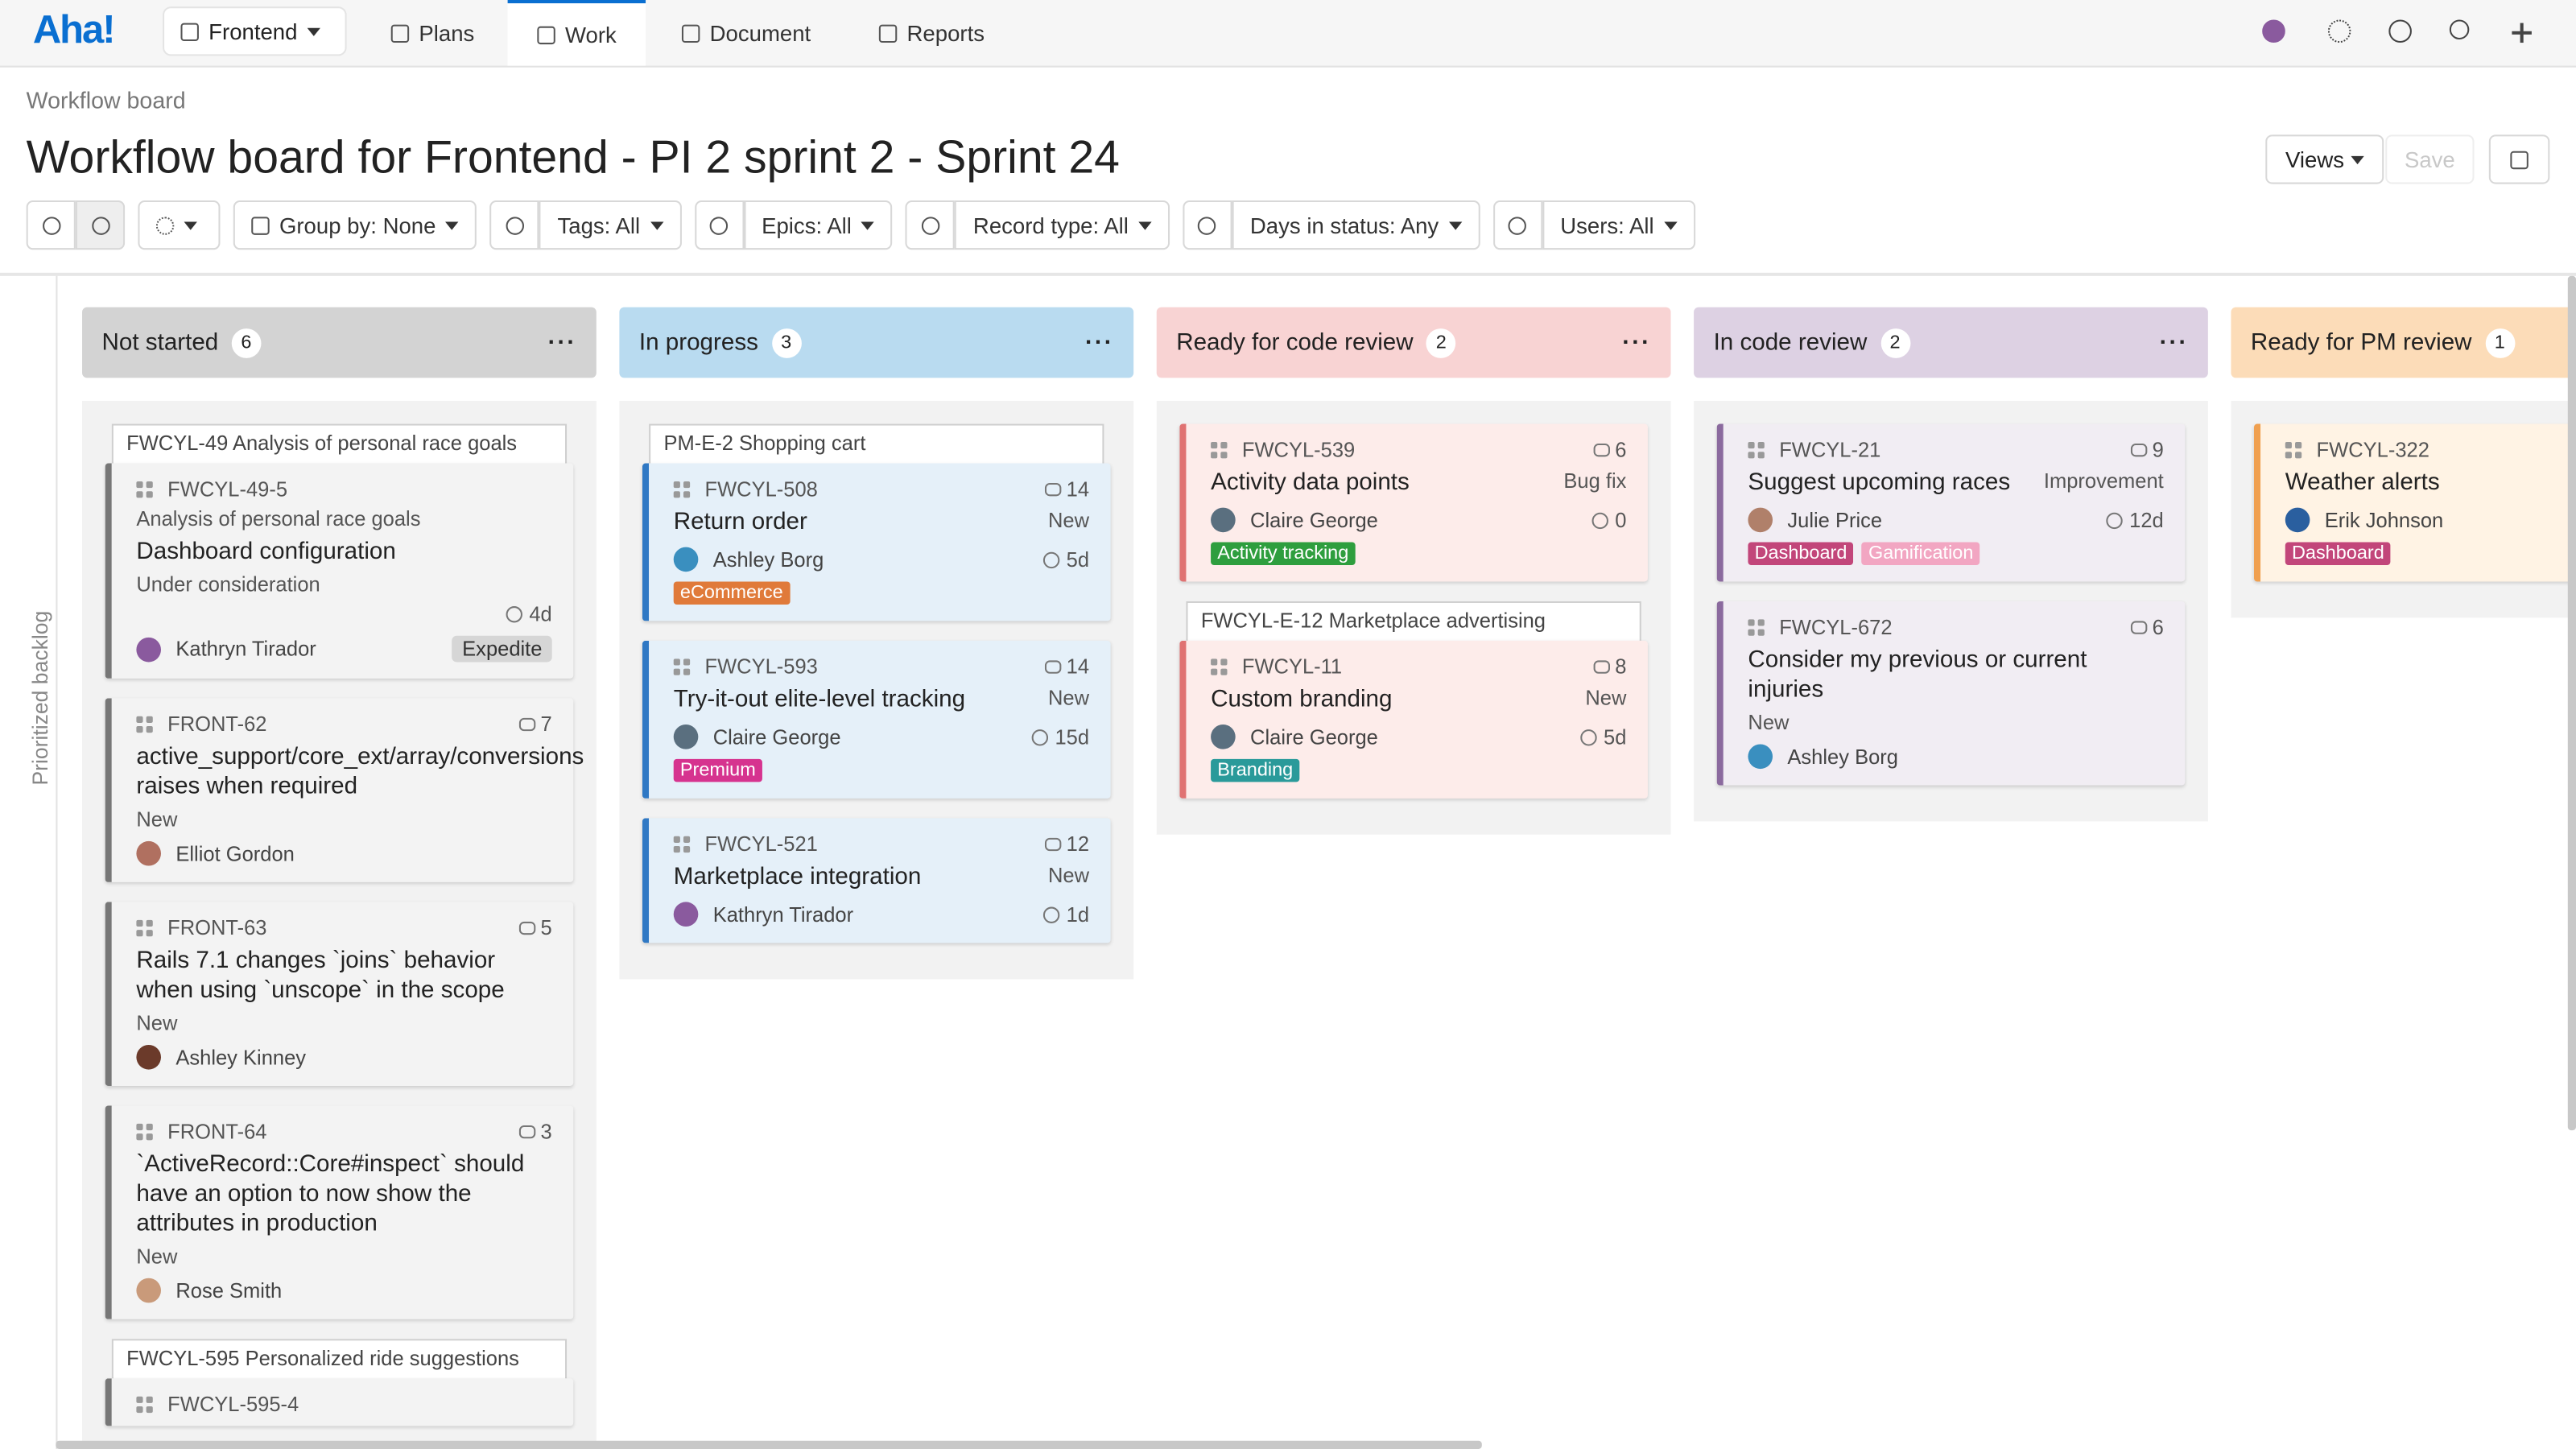 This screenshot has height=1449, width=2576. I want to click on settings-icon, so click(2339, 31).